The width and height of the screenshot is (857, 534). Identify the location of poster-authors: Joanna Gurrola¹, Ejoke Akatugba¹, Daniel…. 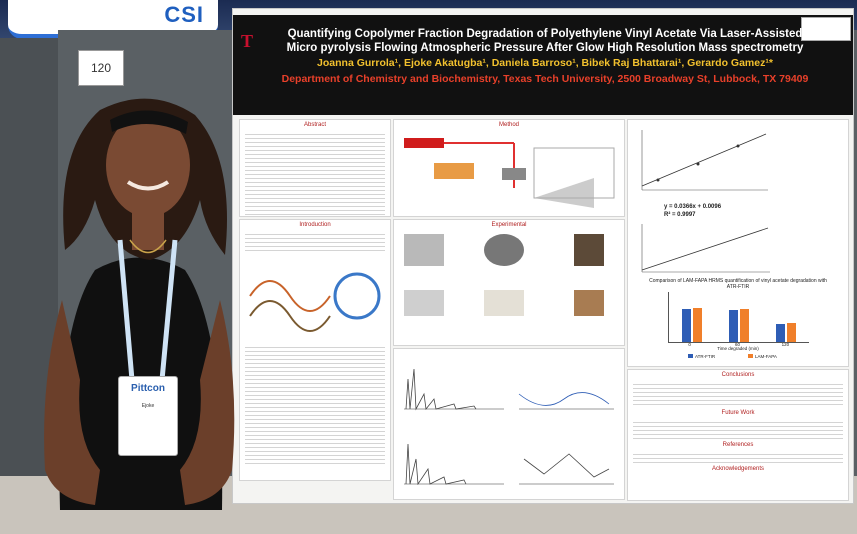
(545, 63).